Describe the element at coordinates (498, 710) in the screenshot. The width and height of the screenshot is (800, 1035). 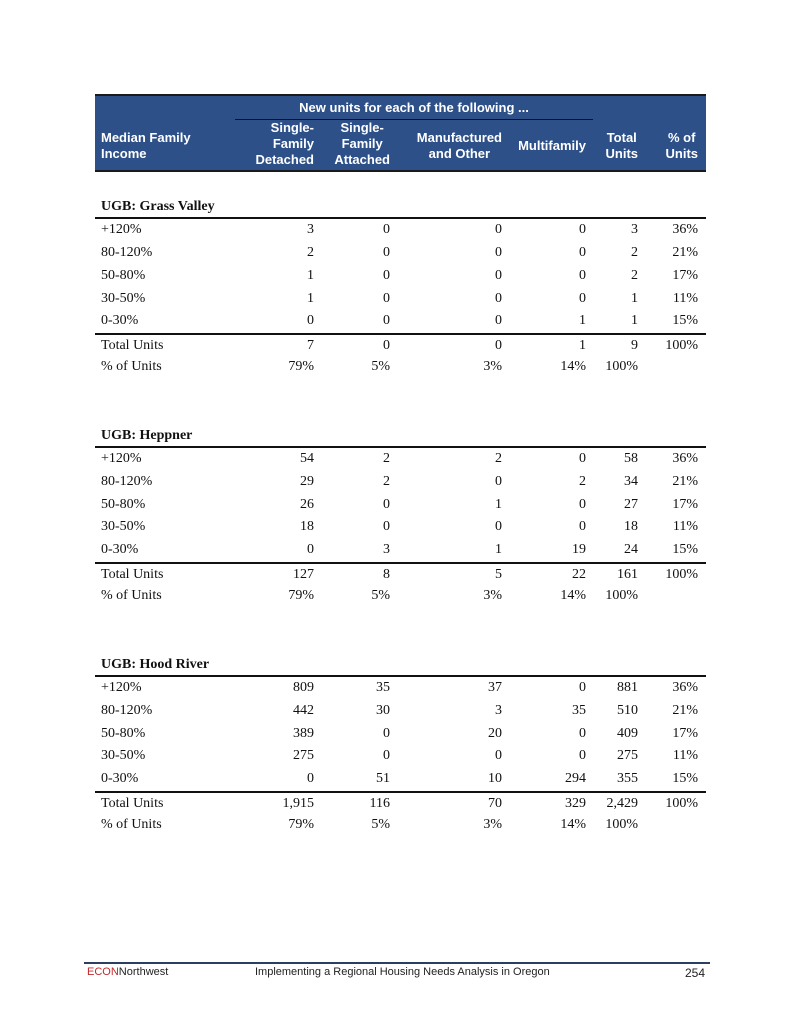
I see `cell-value: 3` at that location.